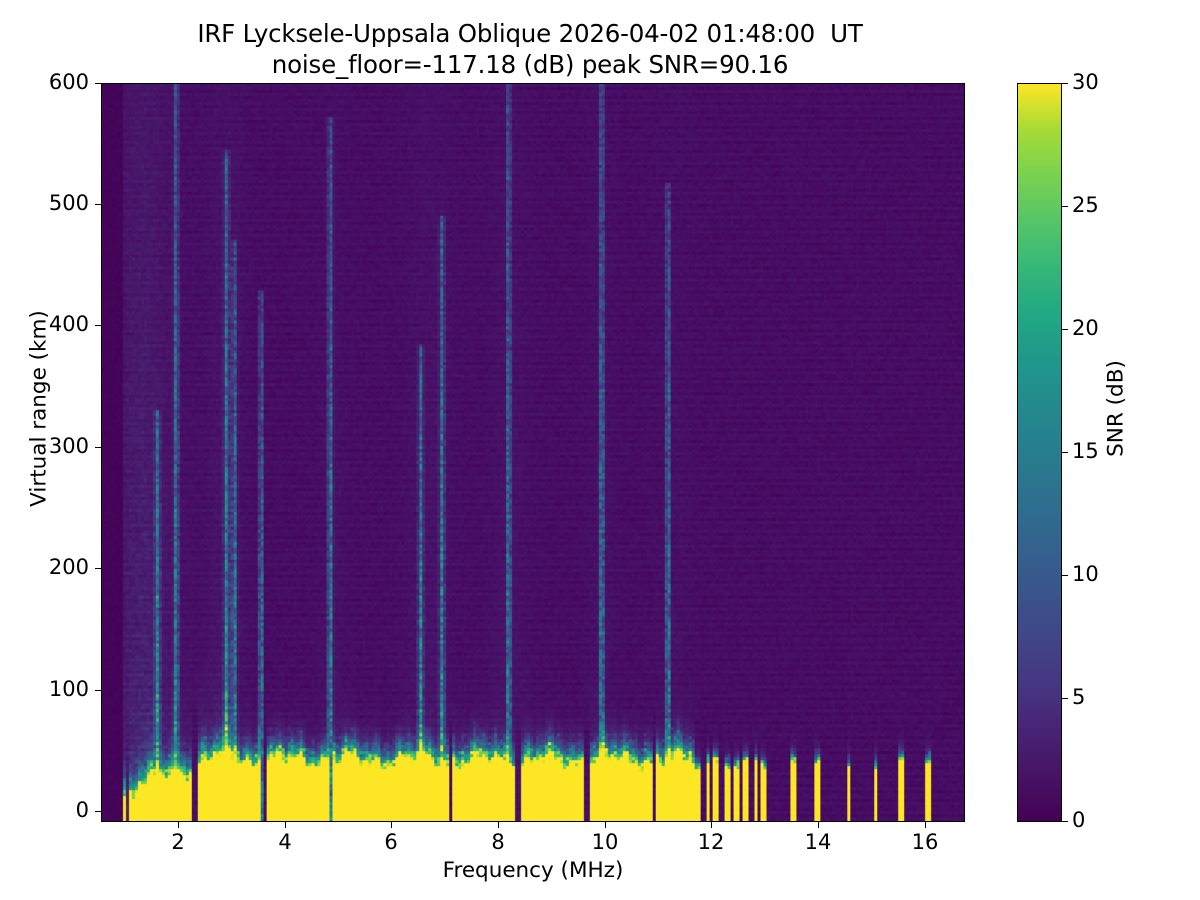 The height and width of the screenshot is (900, 1200). What do you see at coordinates (498, 842) in the screenshot?
I see `xtick-label-8: 8` at bounding box center [498, 842].